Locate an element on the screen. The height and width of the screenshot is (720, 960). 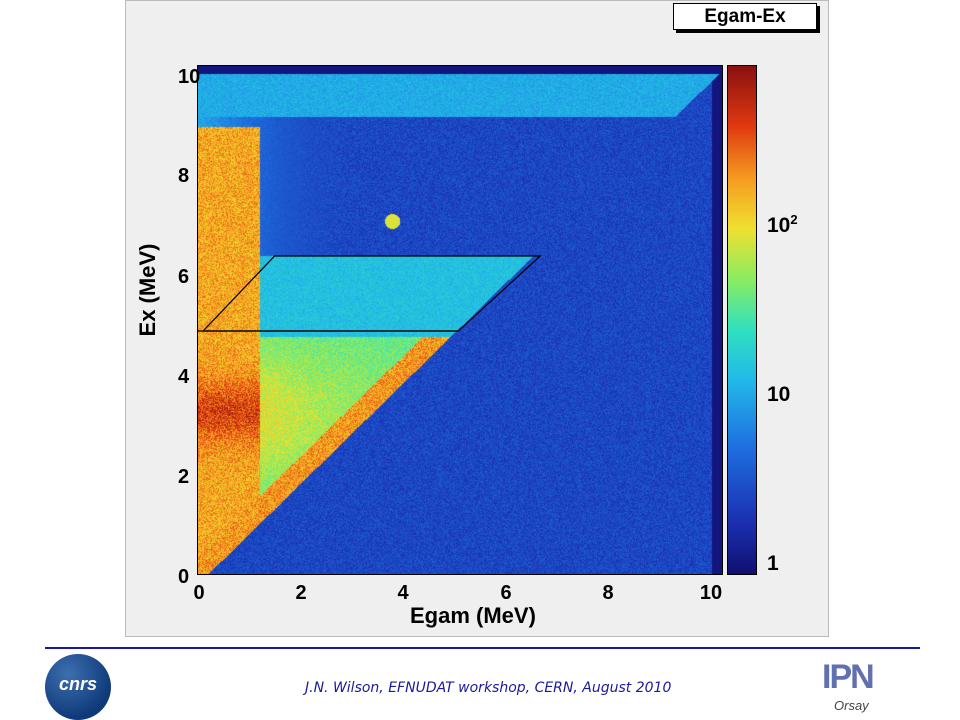
ytick-label: 6 is located at coordinates (184, 277).